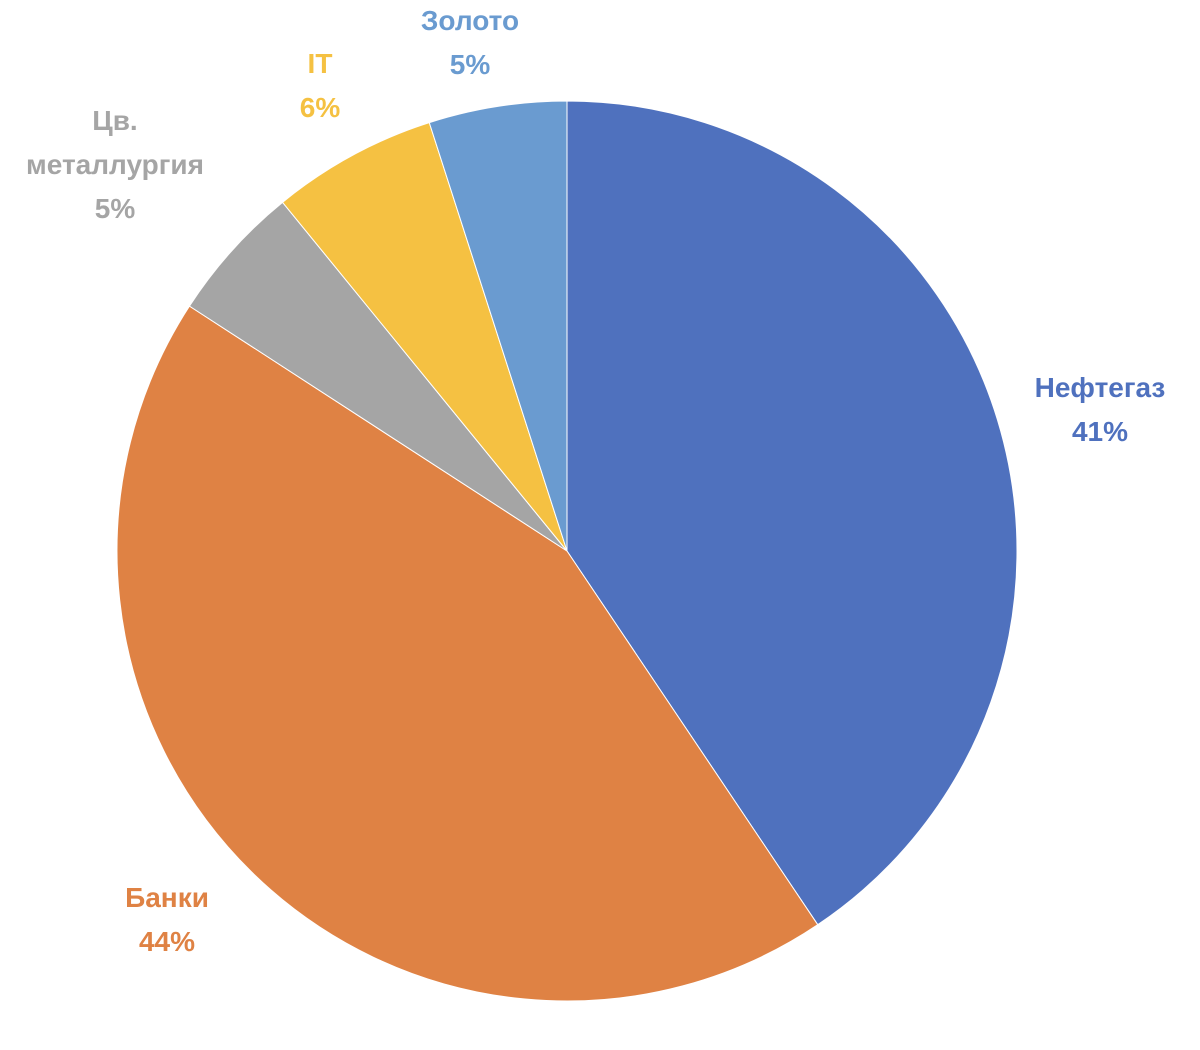 Image resolution: width=1200 pixels, height=1050 pixels. I want to click on slice-label: Цв. металлургия 5%, so click(115, 165).